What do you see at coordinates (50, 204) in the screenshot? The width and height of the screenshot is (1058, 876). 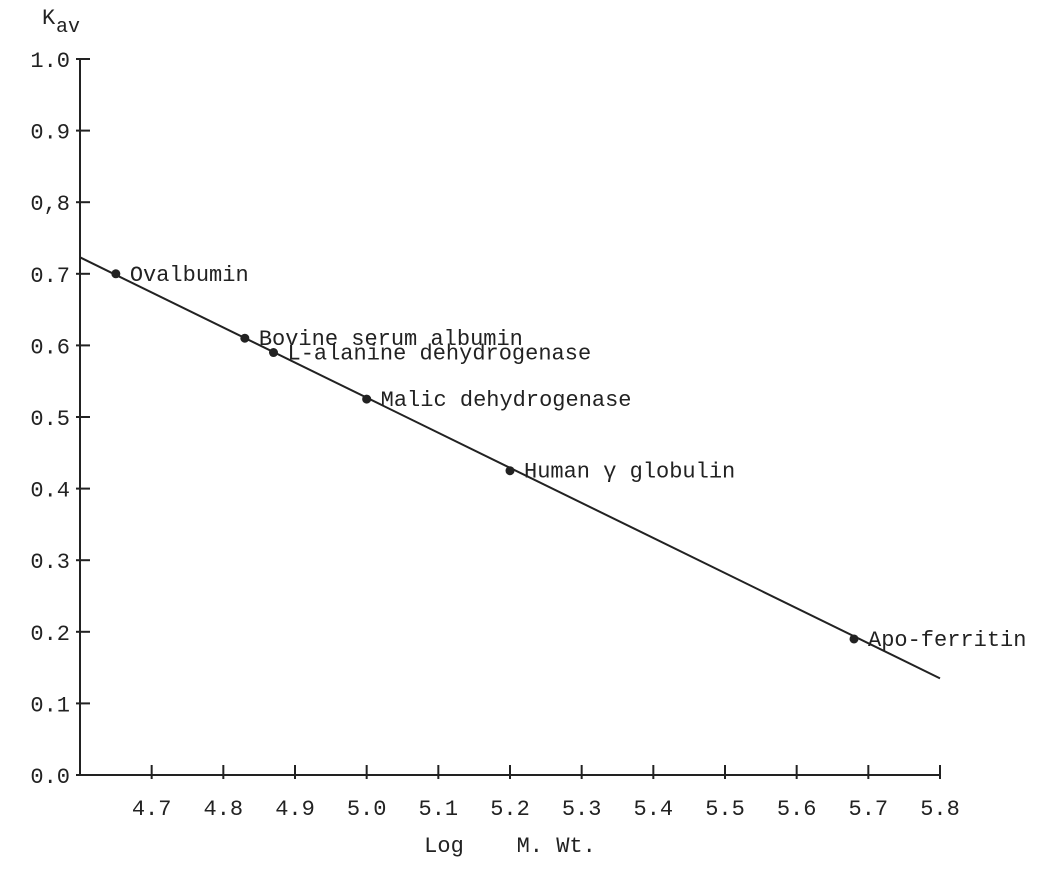 I see `y-tick-label: 0,8` at bounding box center [50, 204].